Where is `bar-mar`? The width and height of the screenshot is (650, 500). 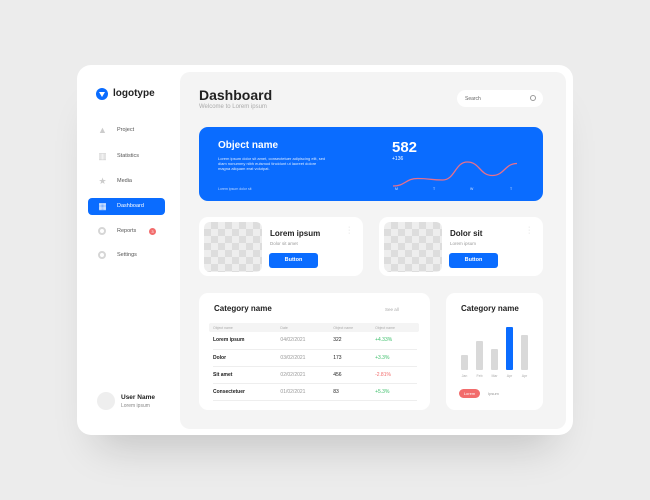
bar-mar is located at coordinates (494, 359).